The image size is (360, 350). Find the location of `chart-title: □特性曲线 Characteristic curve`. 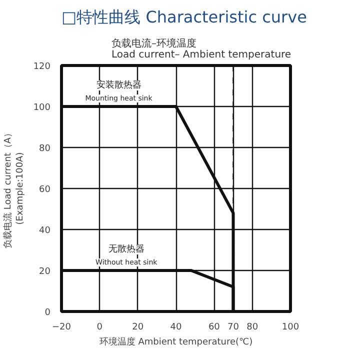

chart-title: □特性曲线 Characteristic curve is located at coordinates (184, 17).